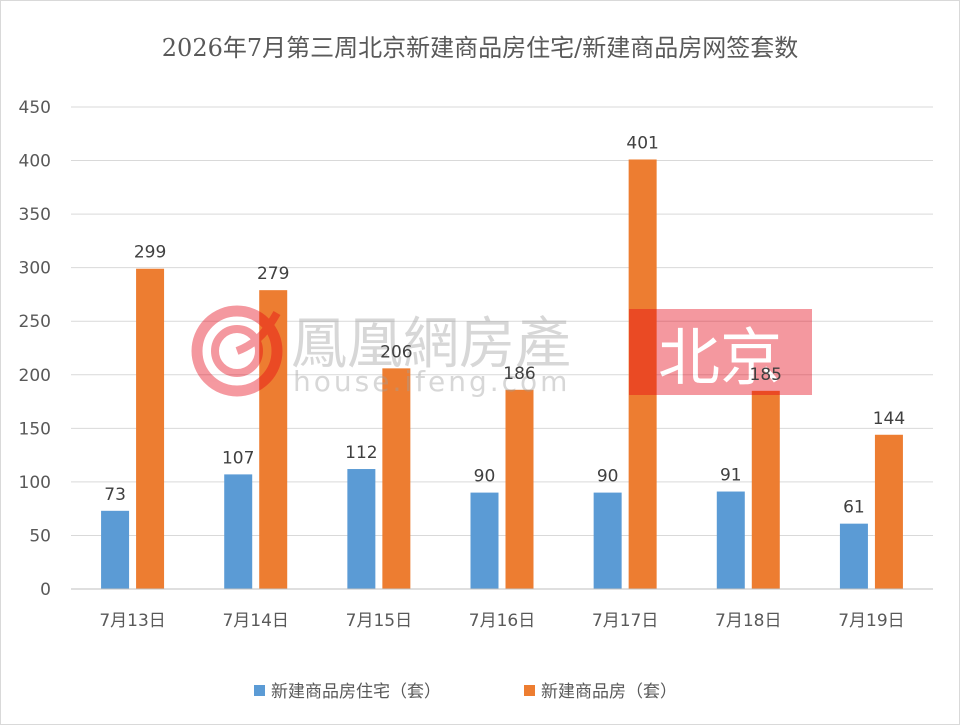  I want to click on y-tick-label: 350, so click(35, 215).